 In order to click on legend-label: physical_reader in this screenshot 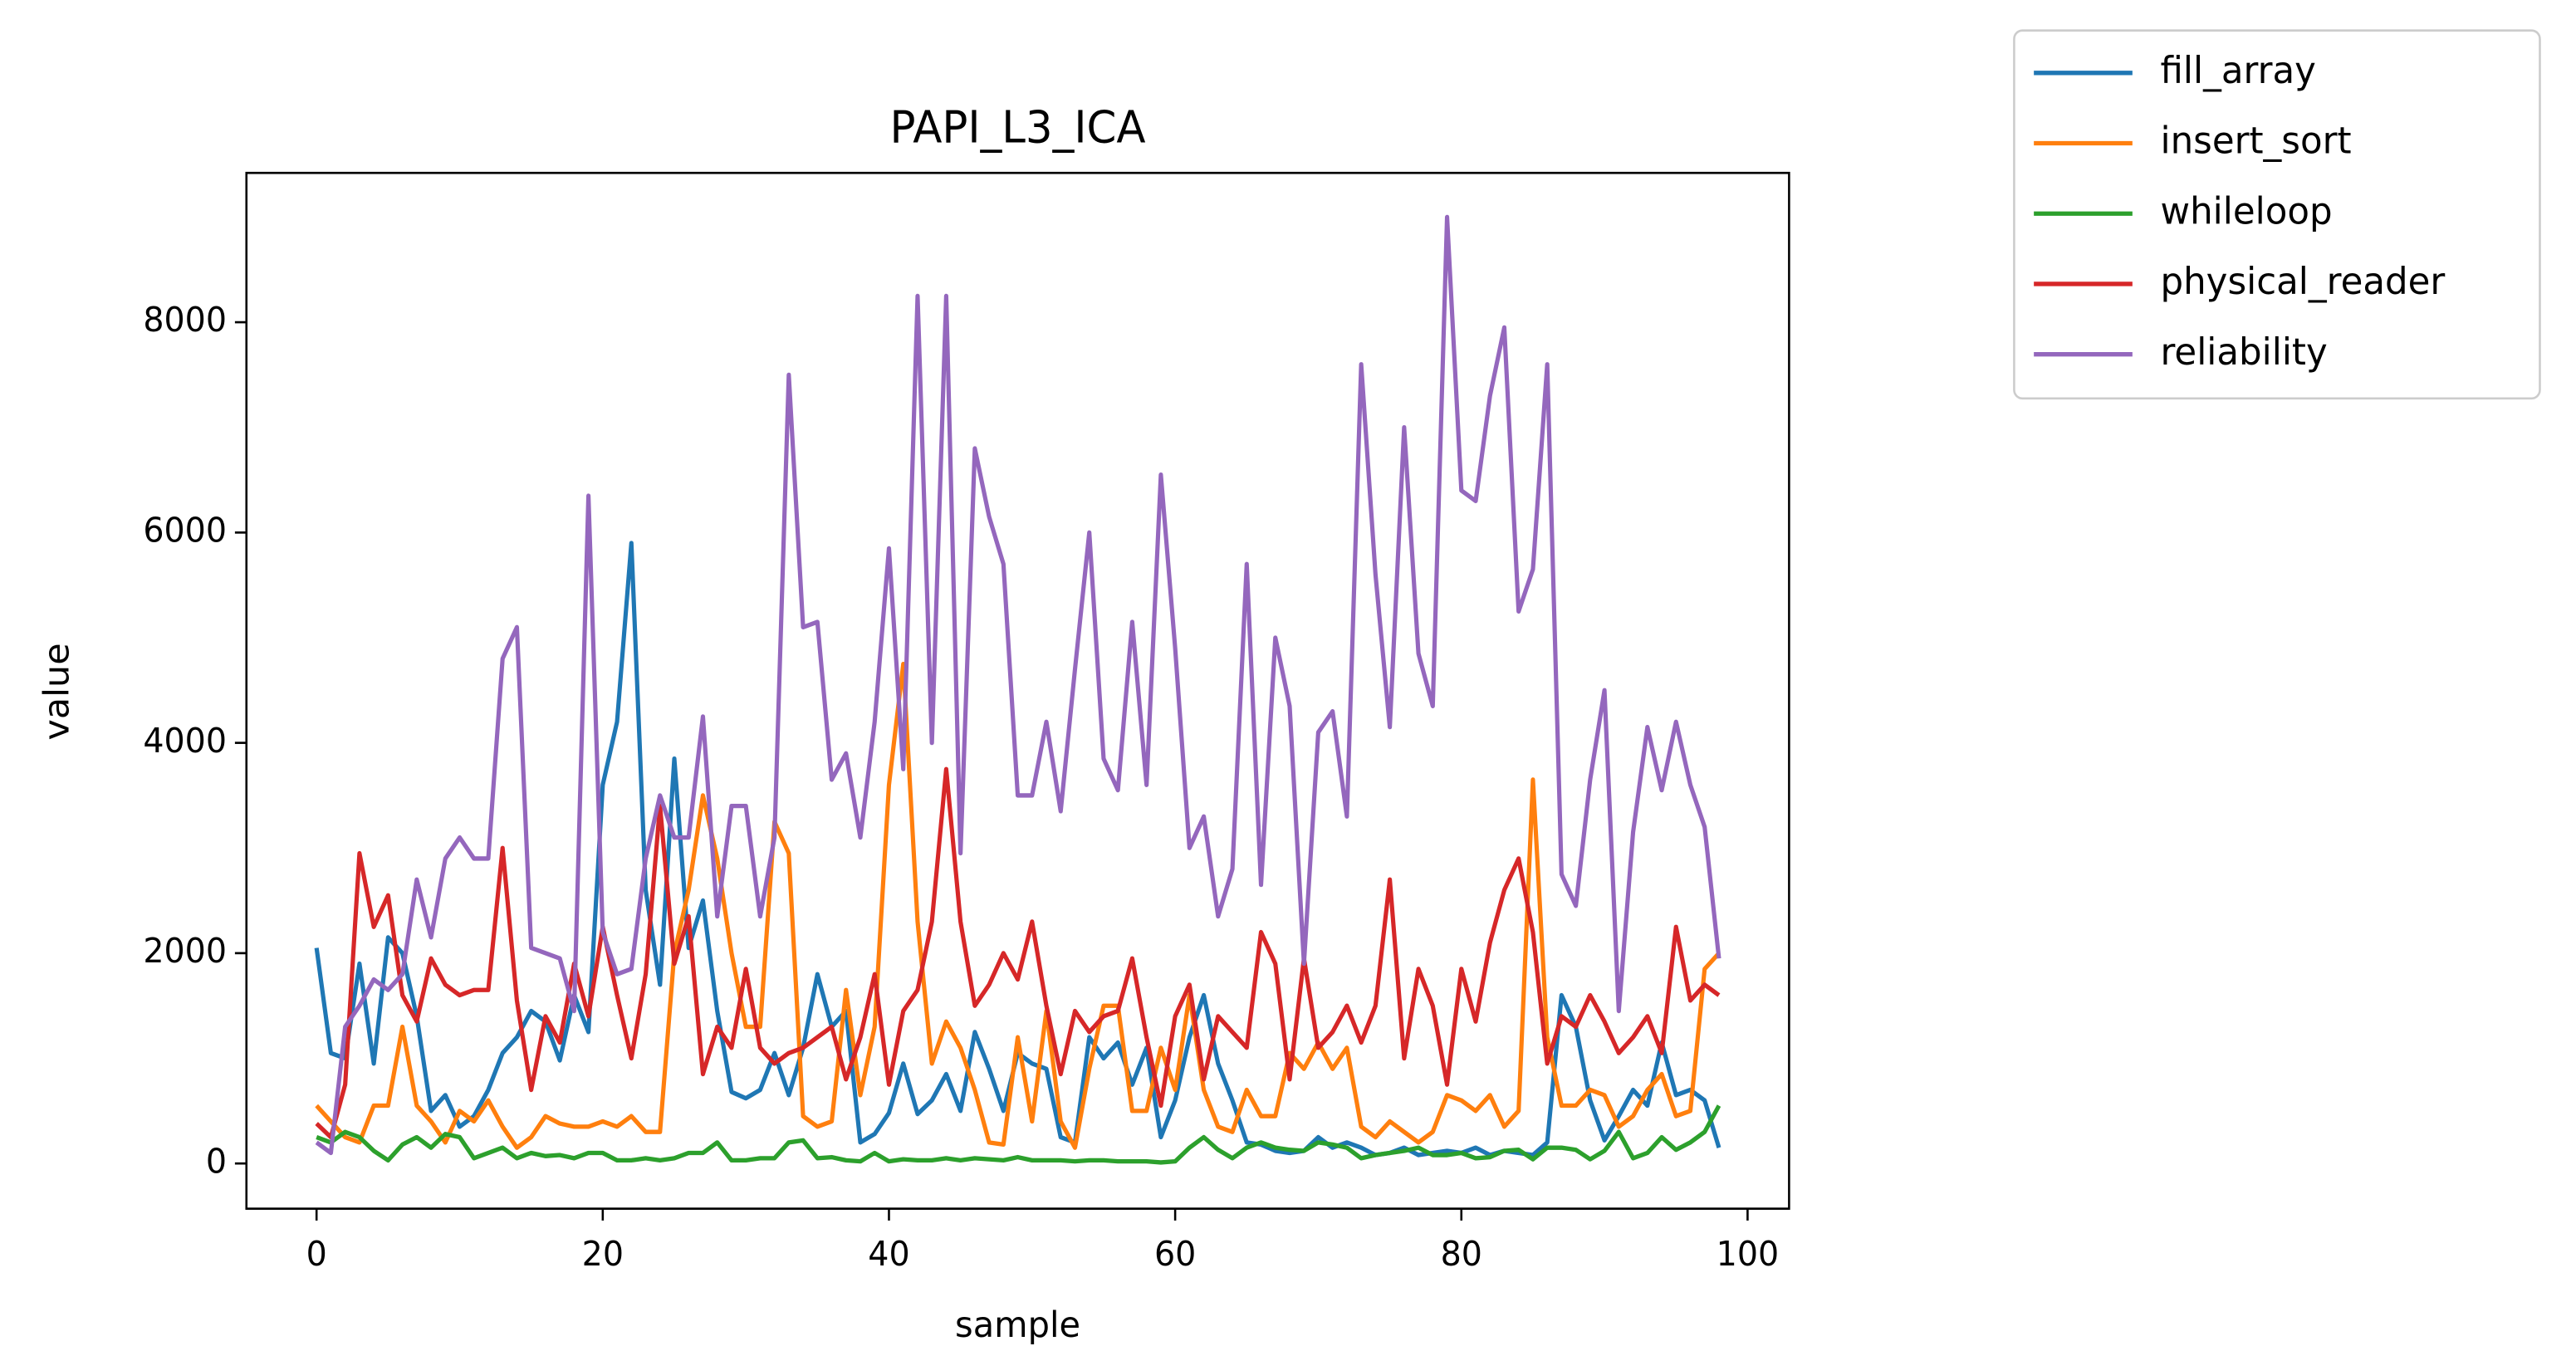, I will do `click(2303, 282)`.